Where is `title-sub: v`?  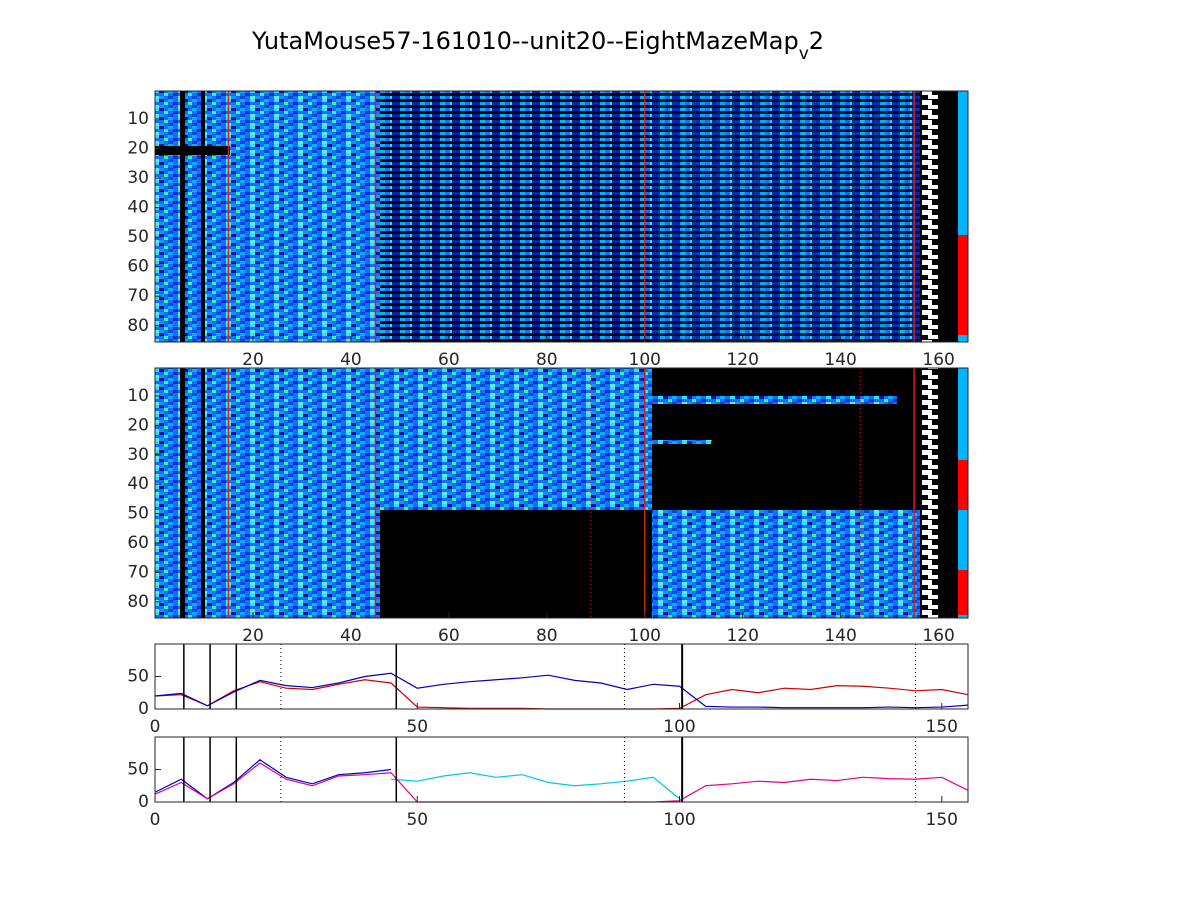
title-sub: v is located at coordinates (804, 54).